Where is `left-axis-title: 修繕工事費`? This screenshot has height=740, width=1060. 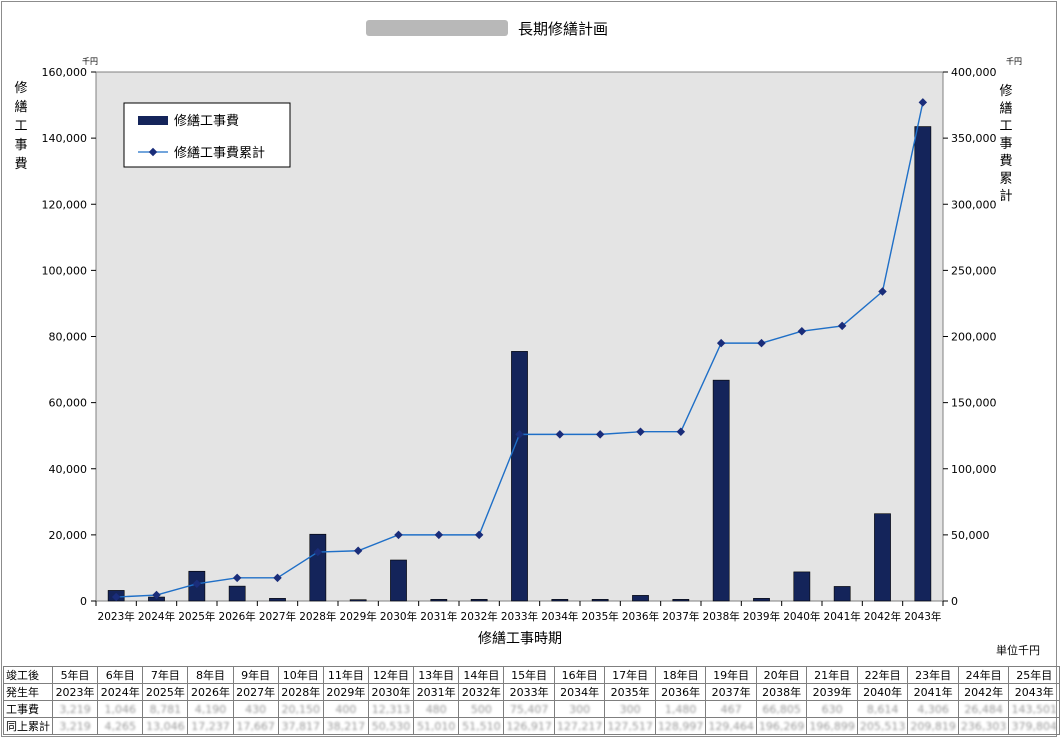 left-axis-title: 修繕工事費 is located at coordinates (20, 126).